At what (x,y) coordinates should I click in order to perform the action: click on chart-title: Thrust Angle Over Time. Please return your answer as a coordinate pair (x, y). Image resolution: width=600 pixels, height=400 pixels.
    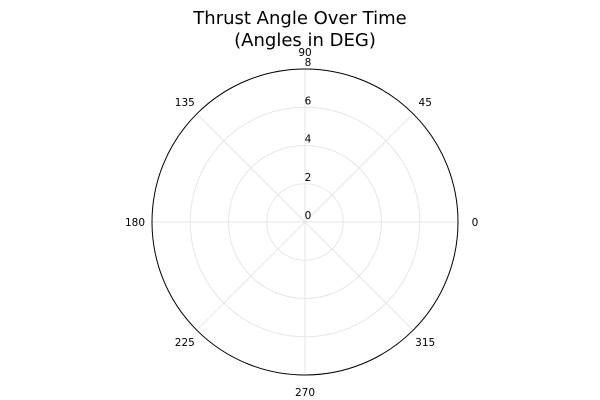
    Looking at the image, I should click on (299, 18).